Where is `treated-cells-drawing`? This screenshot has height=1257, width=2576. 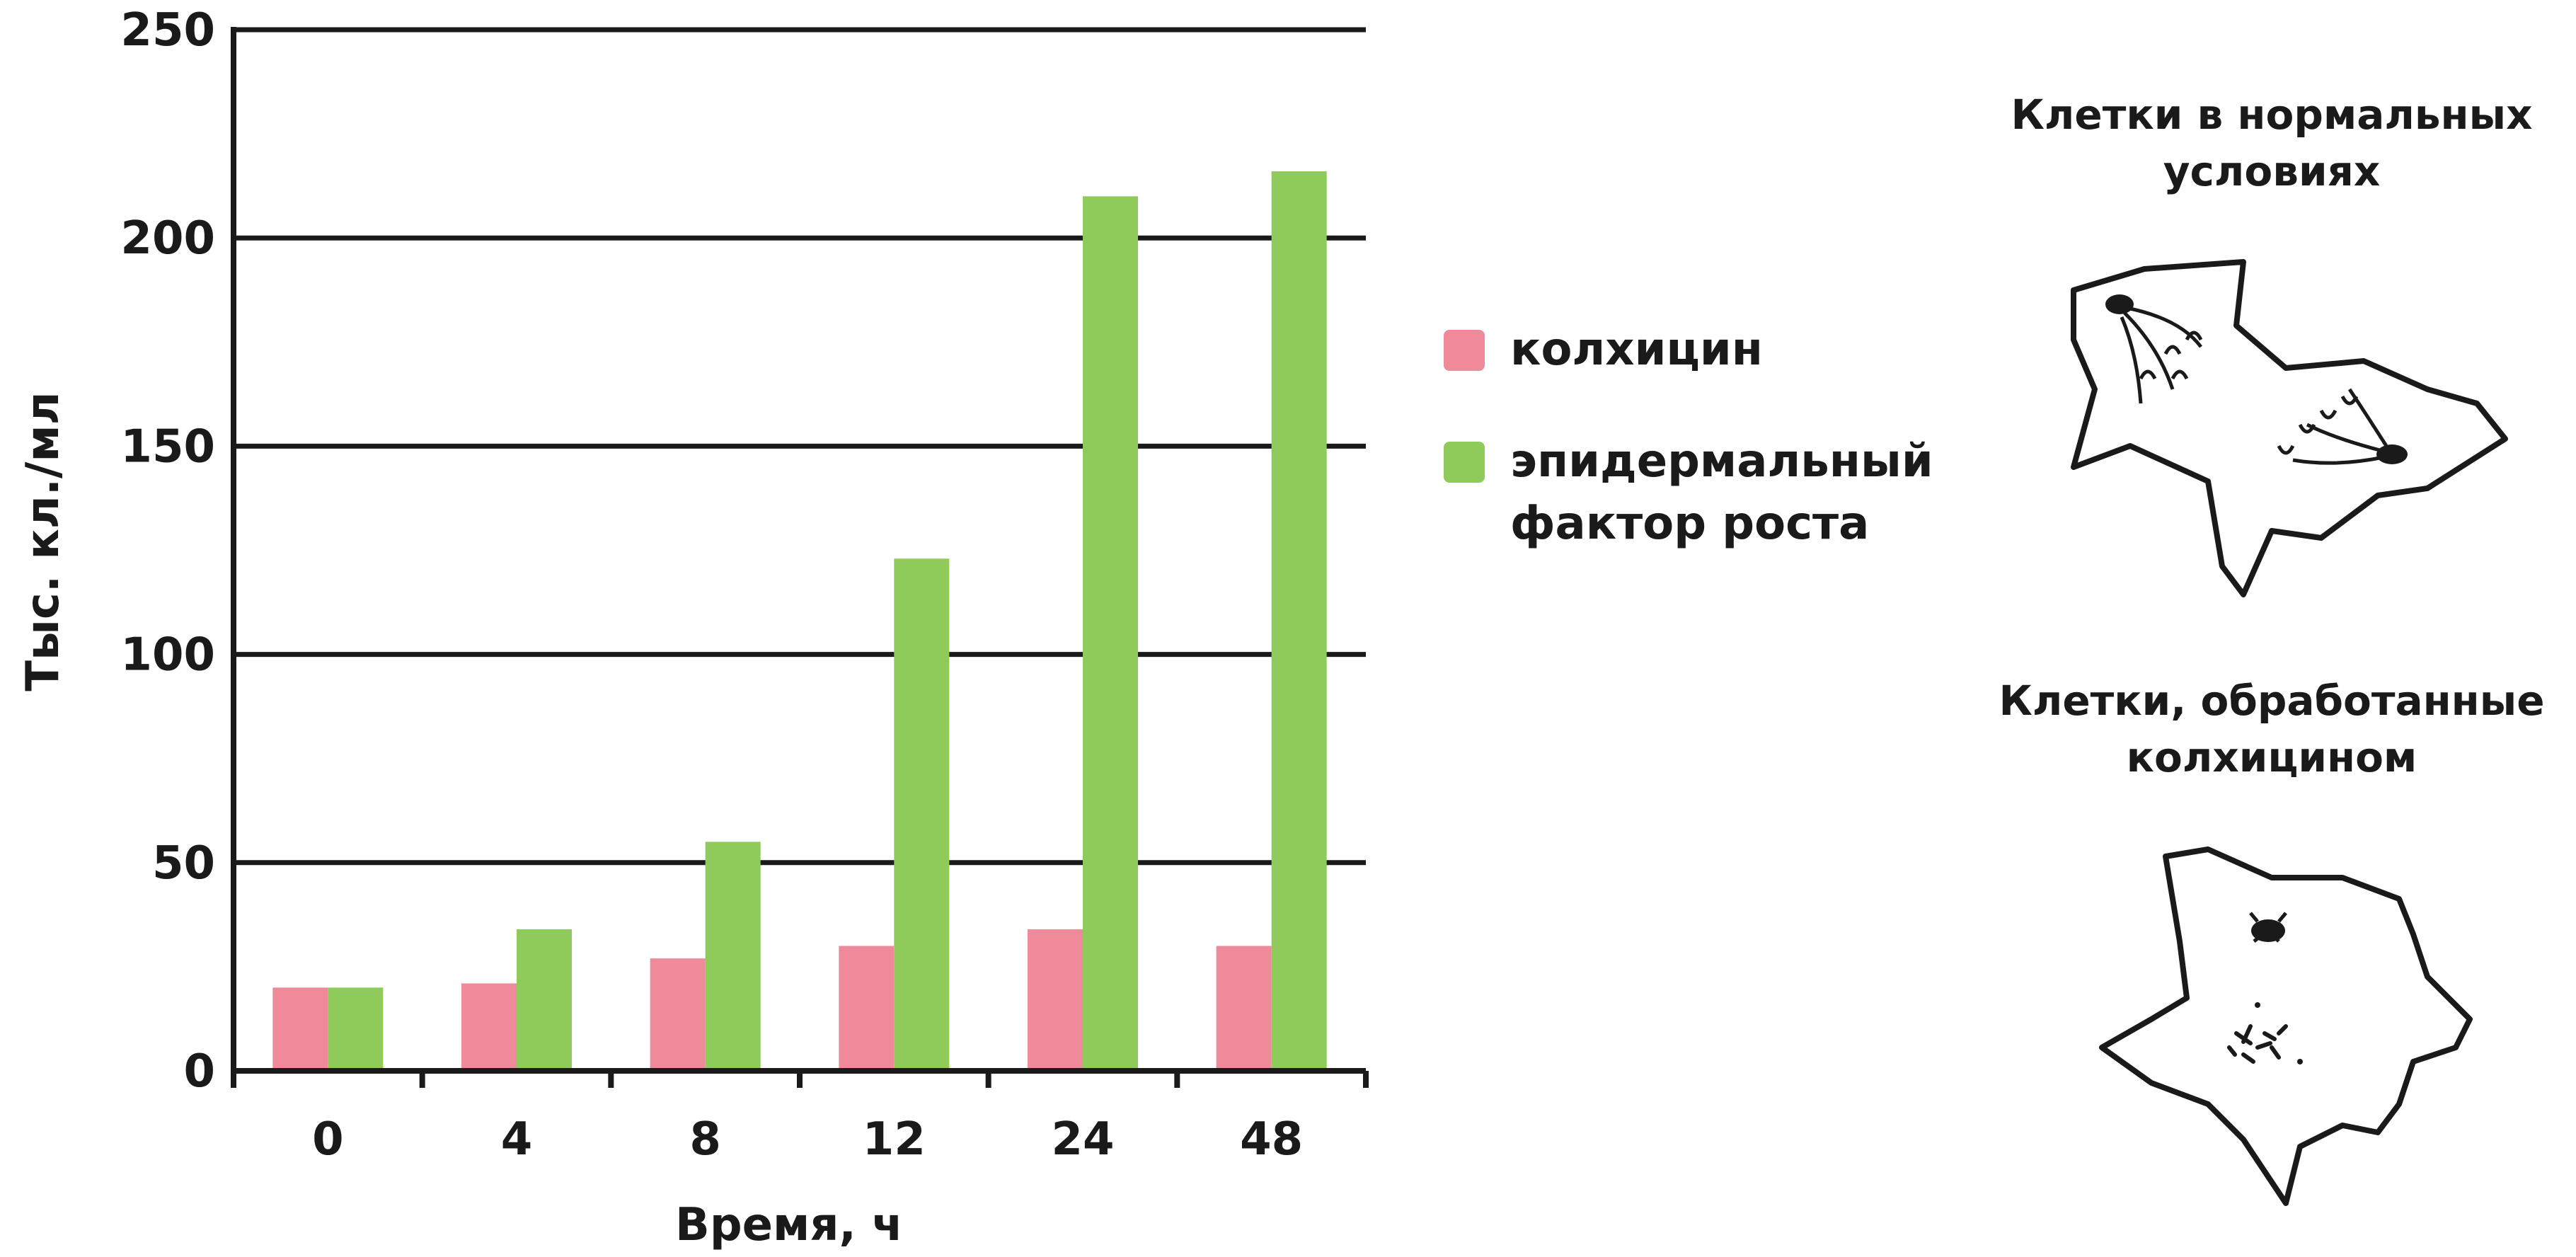
treated-cells-drawing is located at coordinates (2286, 1026).